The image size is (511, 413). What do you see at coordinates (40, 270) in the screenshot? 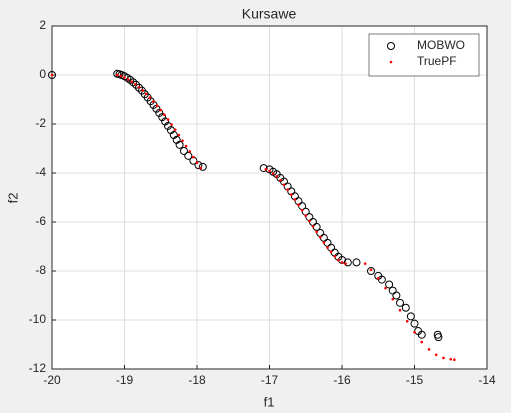
I see `y-tick-label: -8` at bounding box center [40, 270].